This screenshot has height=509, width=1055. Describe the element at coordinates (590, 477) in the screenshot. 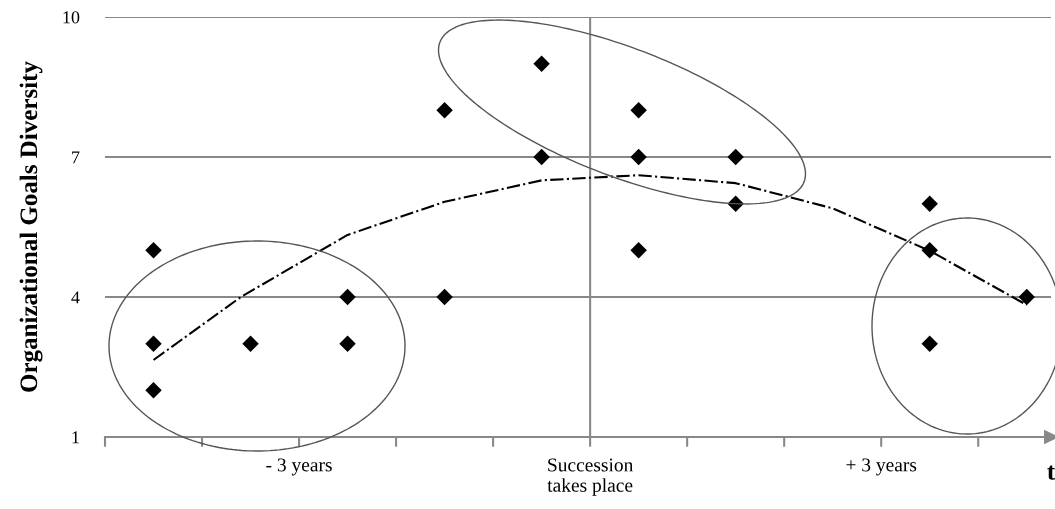

I see `x-tick-label: Succession takes place` at that location.